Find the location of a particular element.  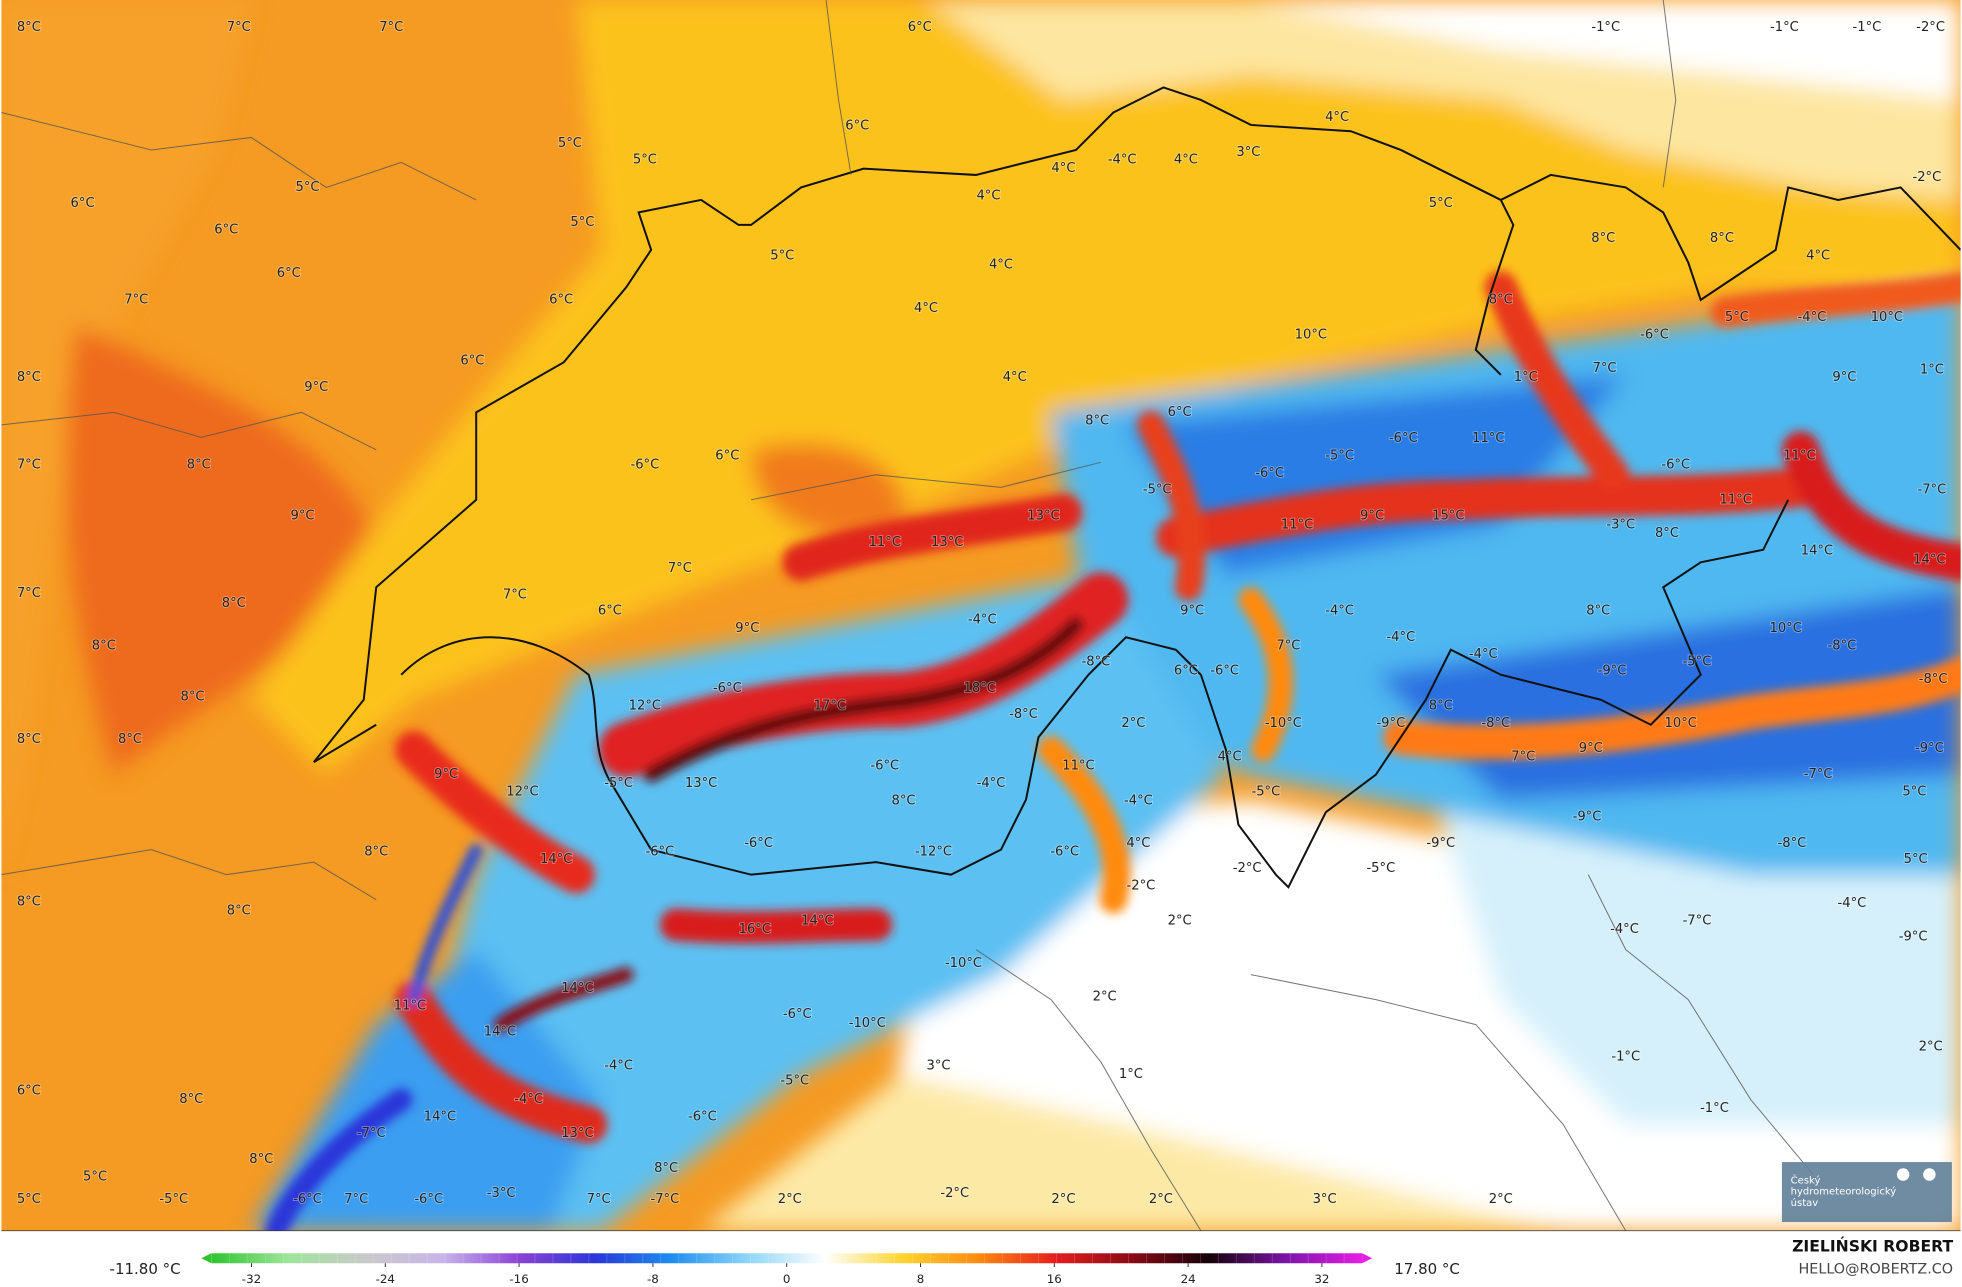

colorbar-body is located at coordinates (787, 1258).